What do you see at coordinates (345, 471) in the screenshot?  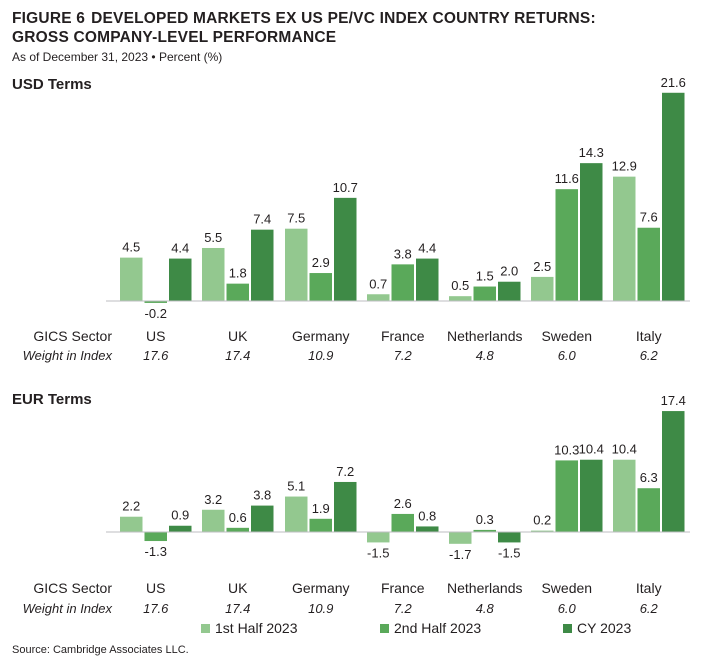 I see `value-label-eur-cy-germany: 7.2` at bounding box center [345, 471].